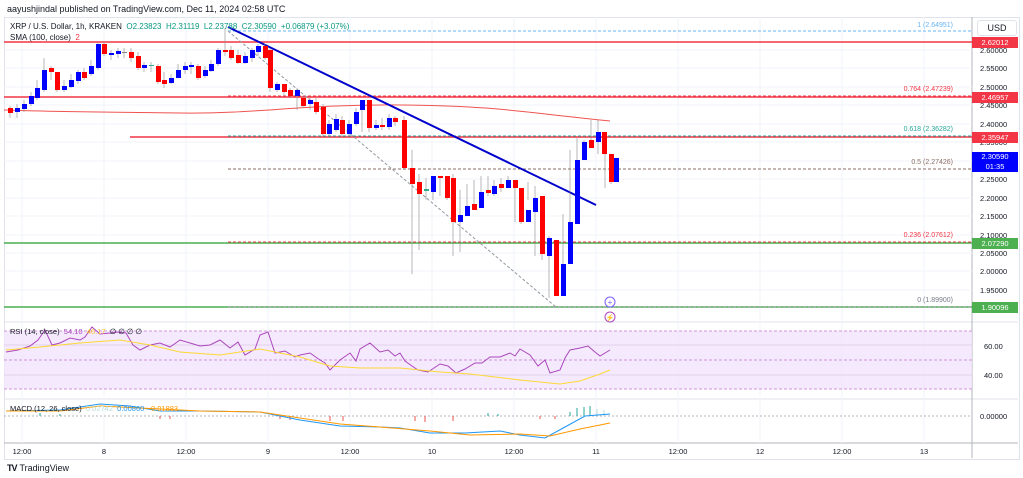 The image size is (1023, 478). Describe the element at coordinates (993, 290) in the screenshot. I see `svg-text: 1.95000` at that location.